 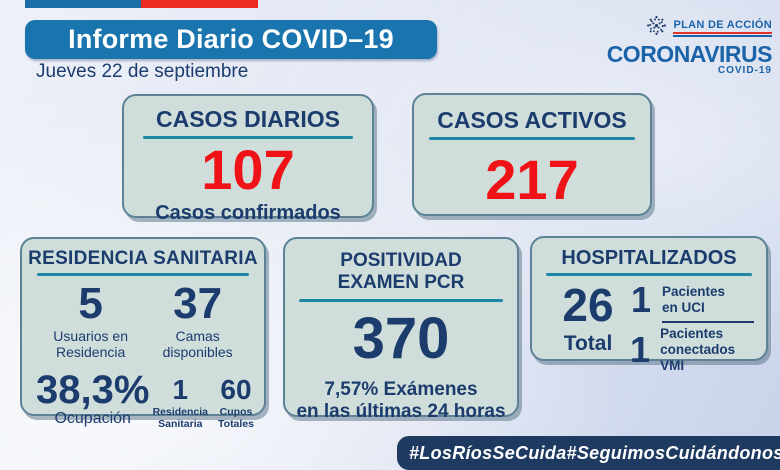 I want to click on page-title-text: Informe Diario COVID–19, so click(x=231, y=39).